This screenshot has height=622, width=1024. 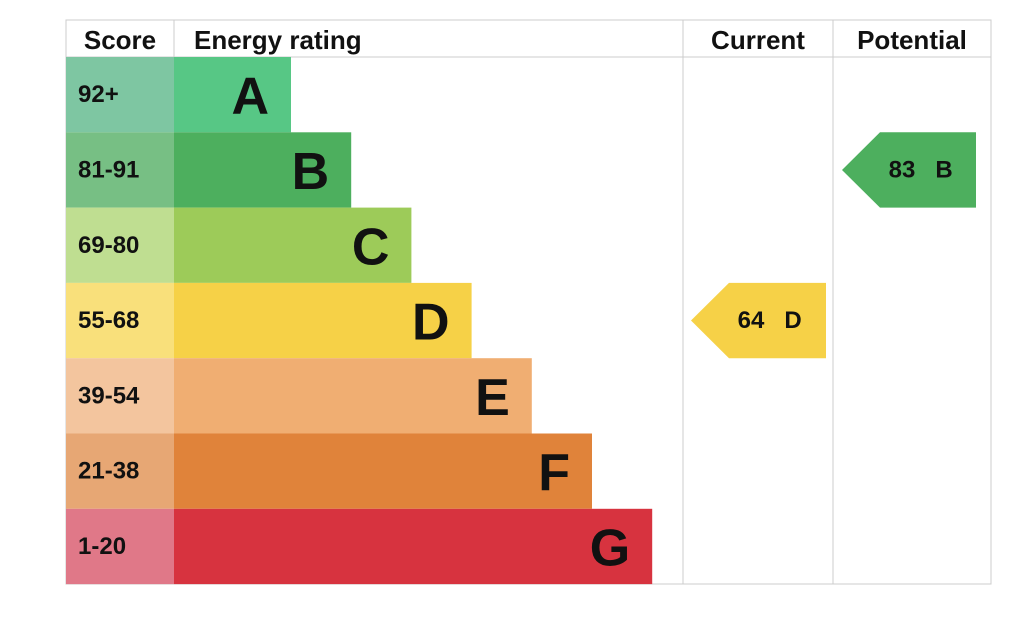 I want to click on current-arrow, so click(x=758, y=320).